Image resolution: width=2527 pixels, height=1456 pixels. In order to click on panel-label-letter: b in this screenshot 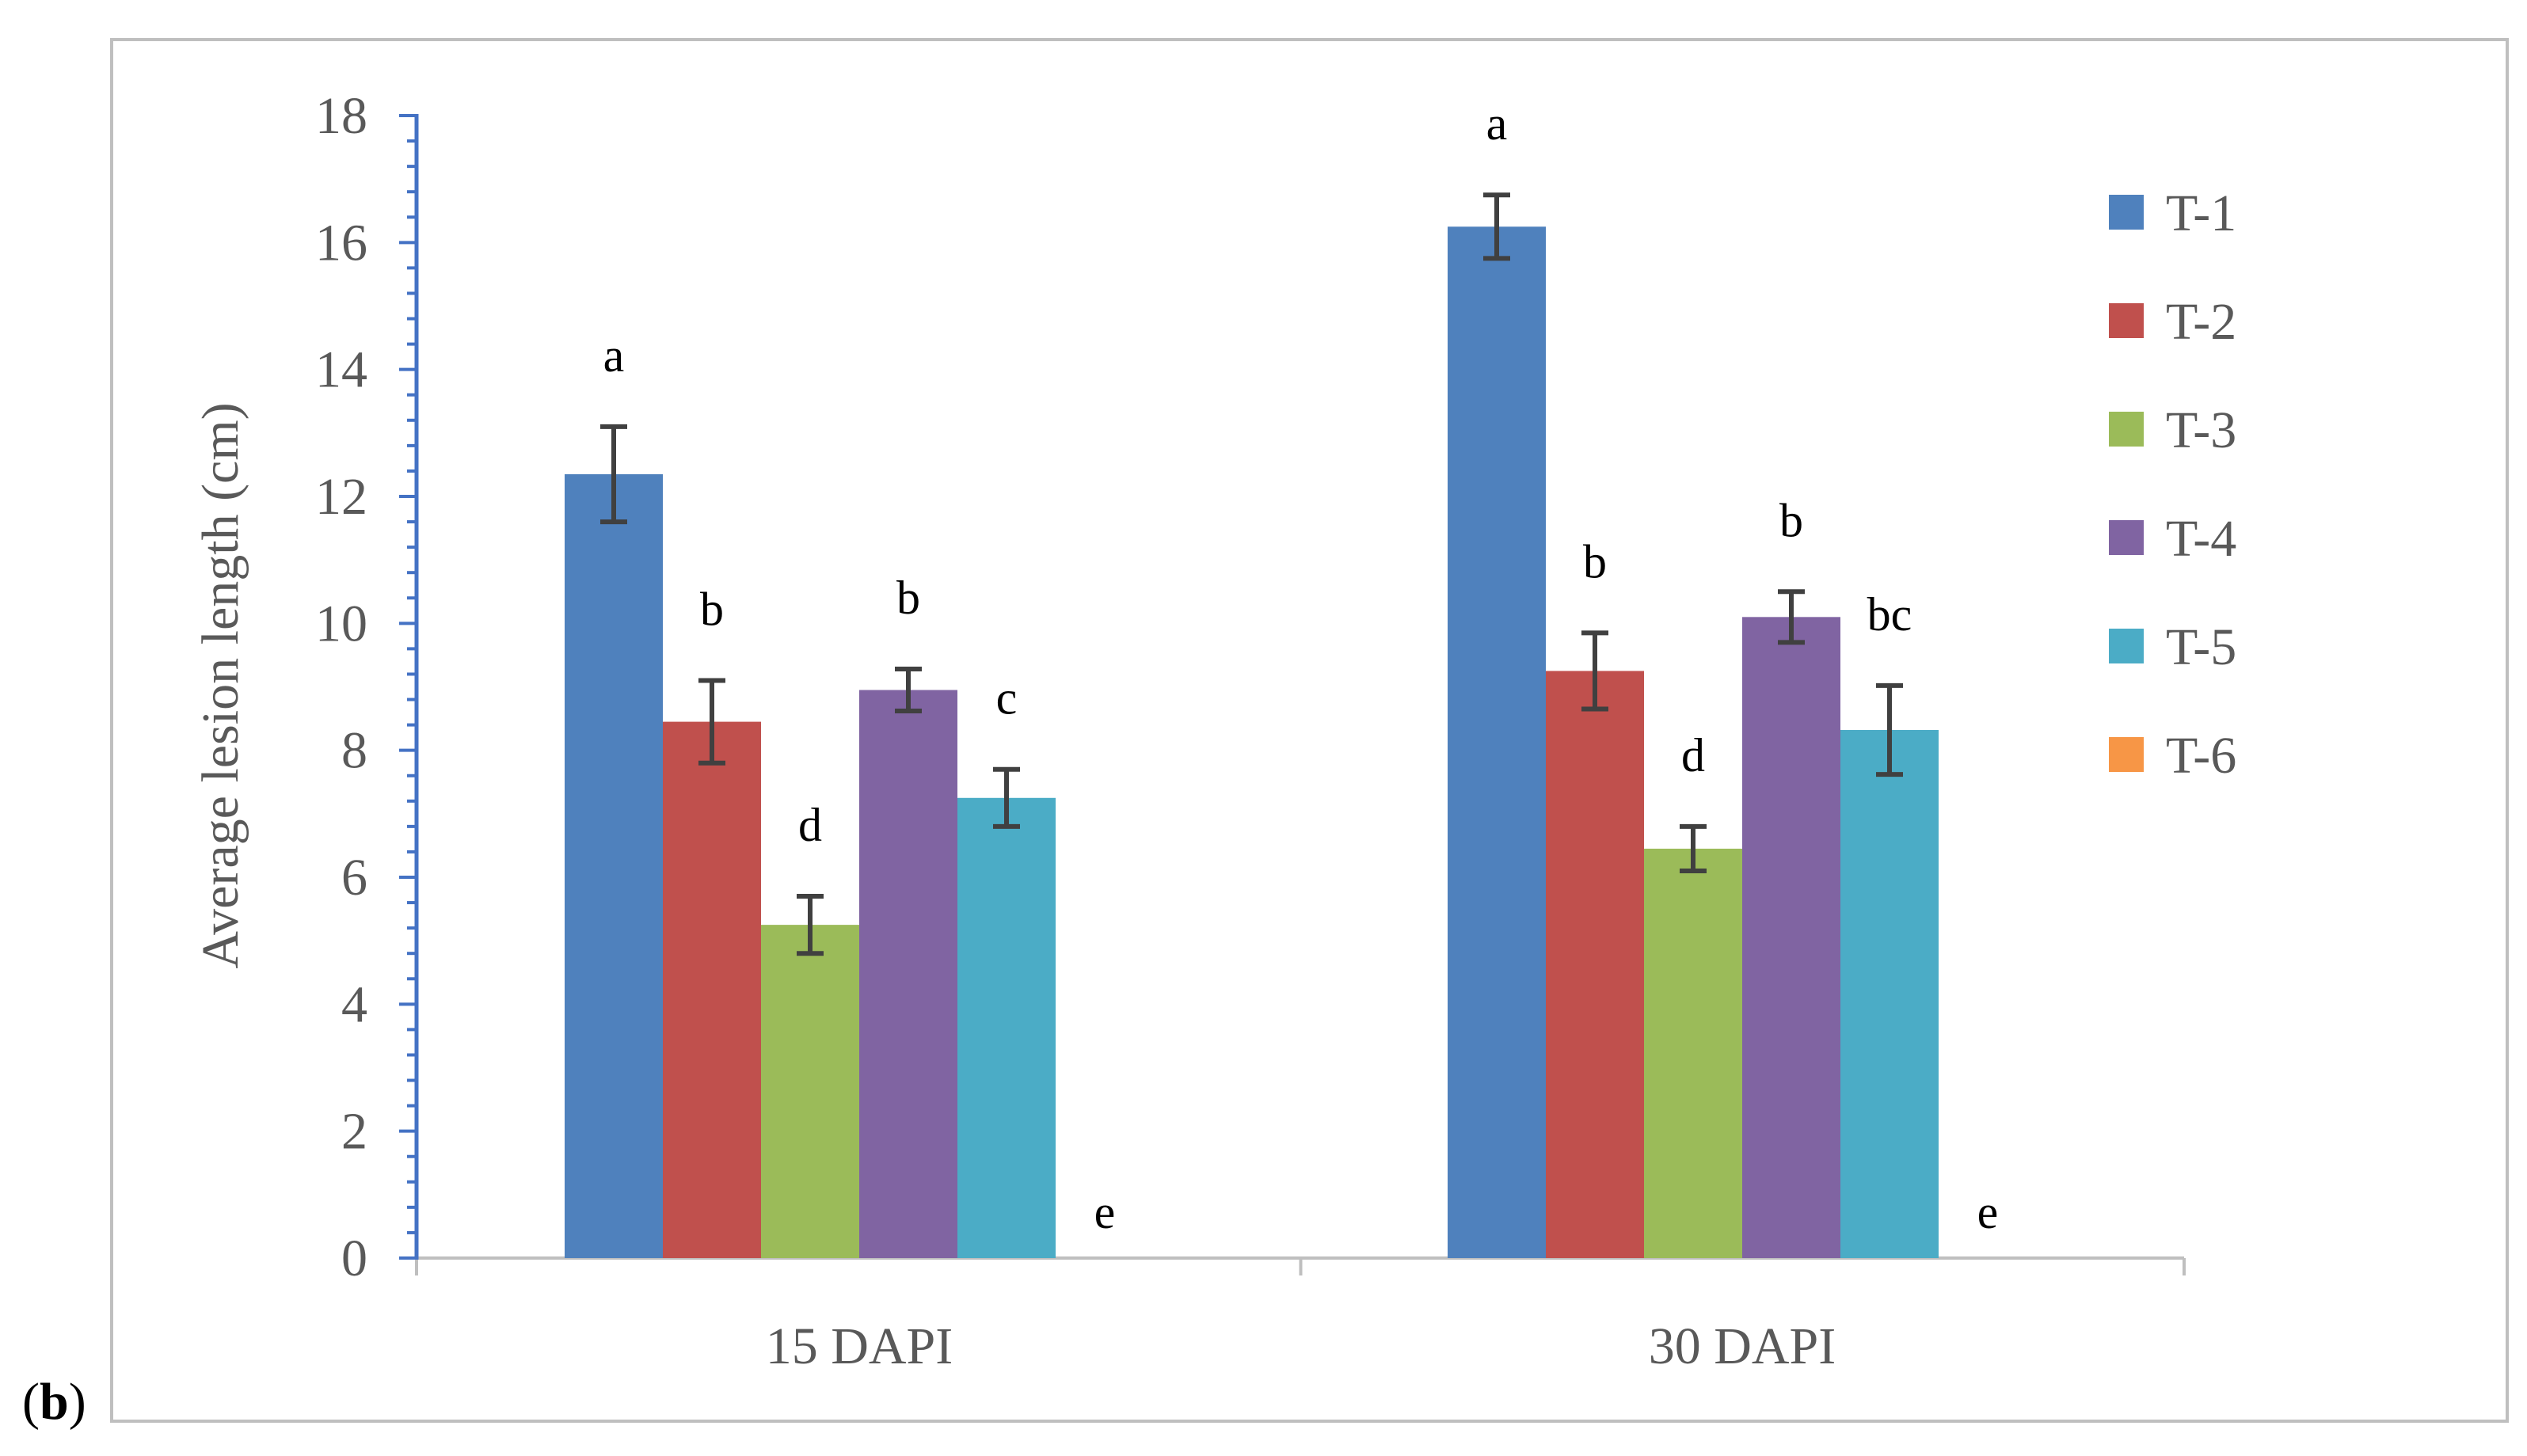, I will do `click(54, 1402)`.